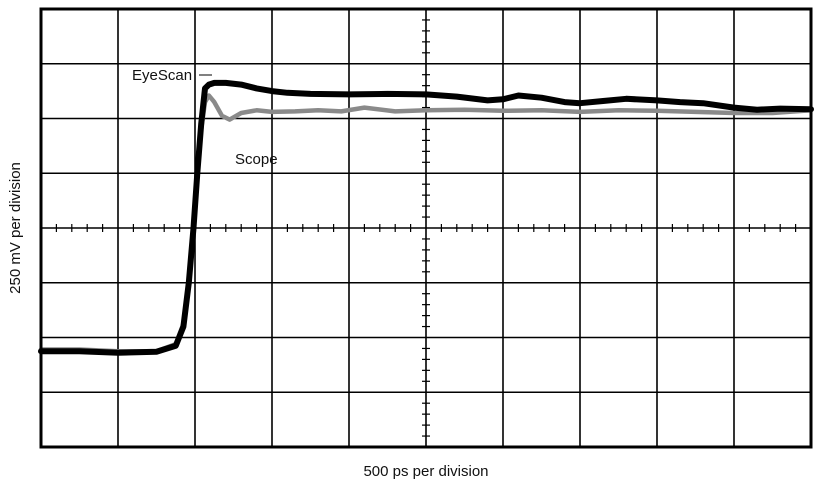 Image resolution: width=818 pixels, height=487 pixels. I want to click on eyescan-annotation: EyeScan, so click(162, 75).